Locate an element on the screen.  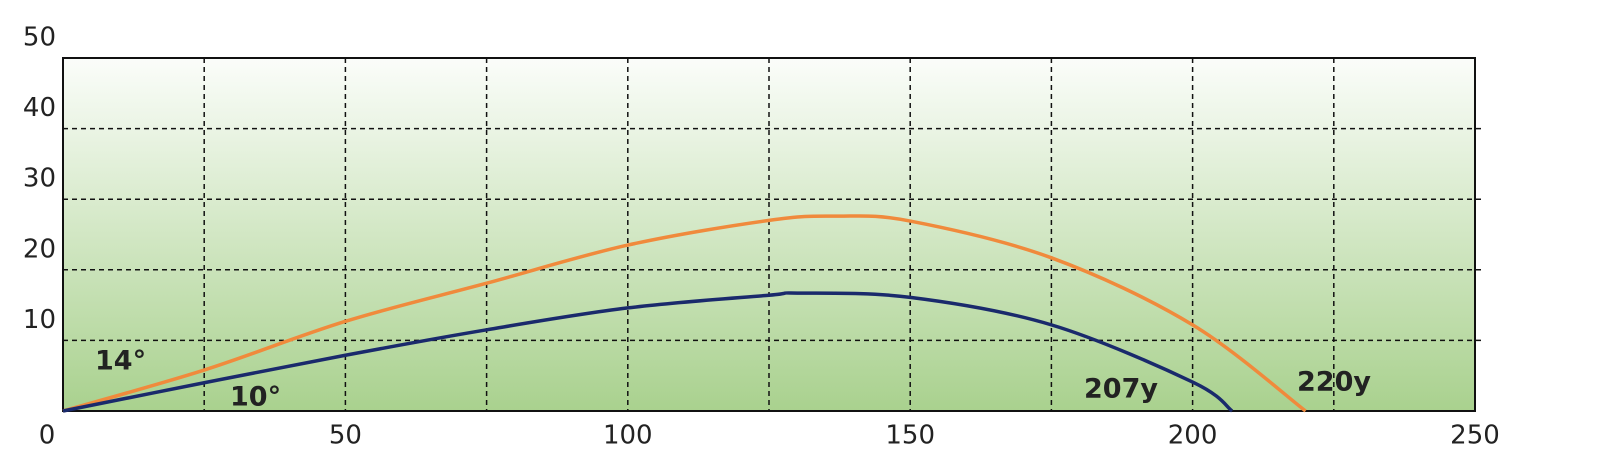
y-tick-label: 30 is located at coordinates (39, 179).